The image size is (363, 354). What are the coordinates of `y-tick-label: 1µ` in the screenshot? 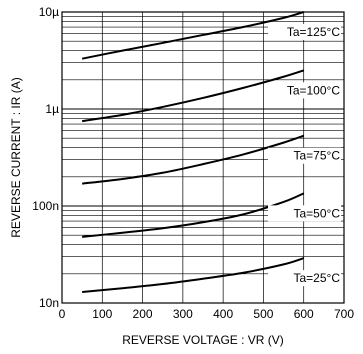 It's located at (52, 109).